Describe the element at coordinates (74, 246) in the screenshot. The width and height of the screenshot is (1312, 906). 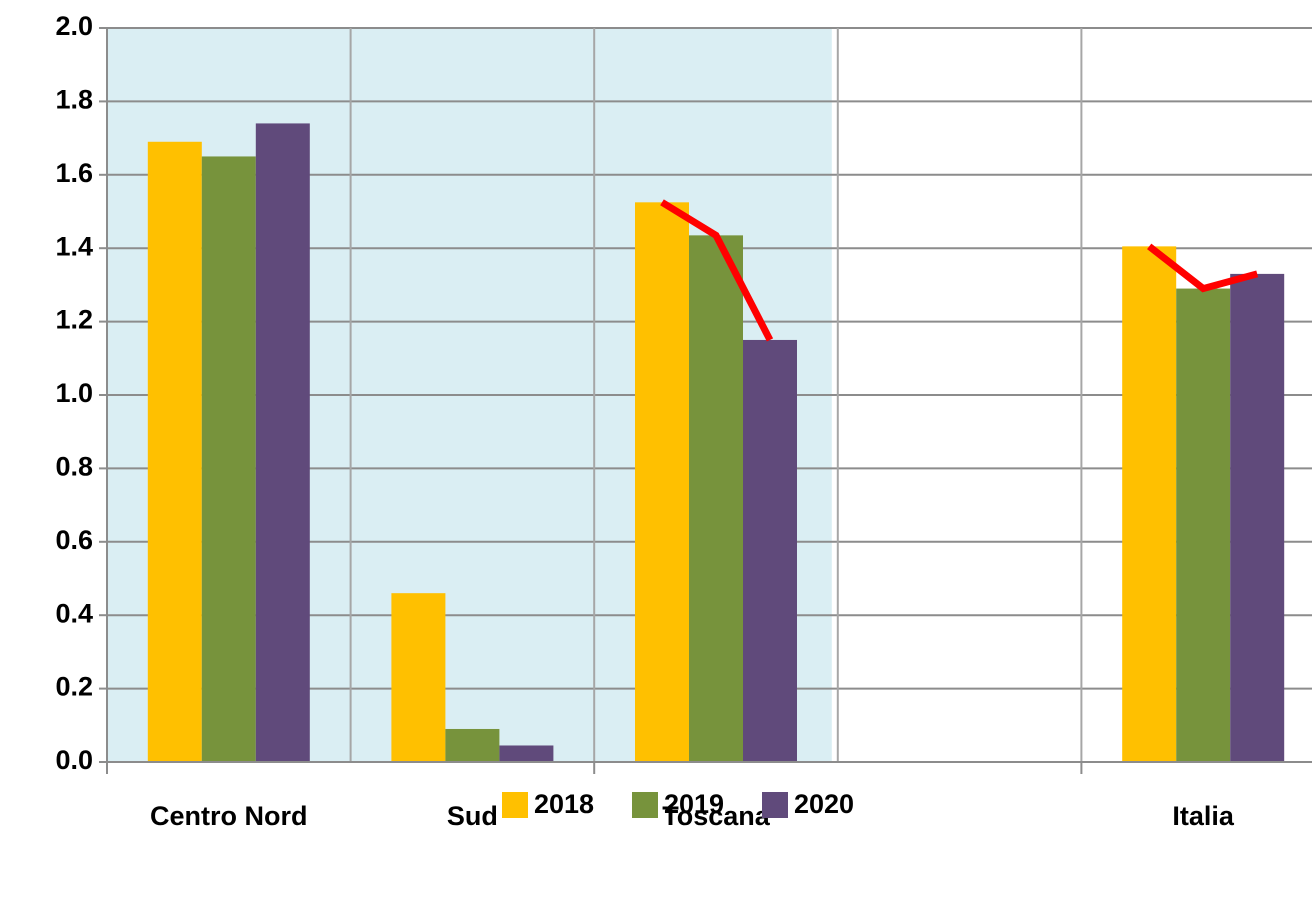
I see `y-tick-label: 1.4` at that location.